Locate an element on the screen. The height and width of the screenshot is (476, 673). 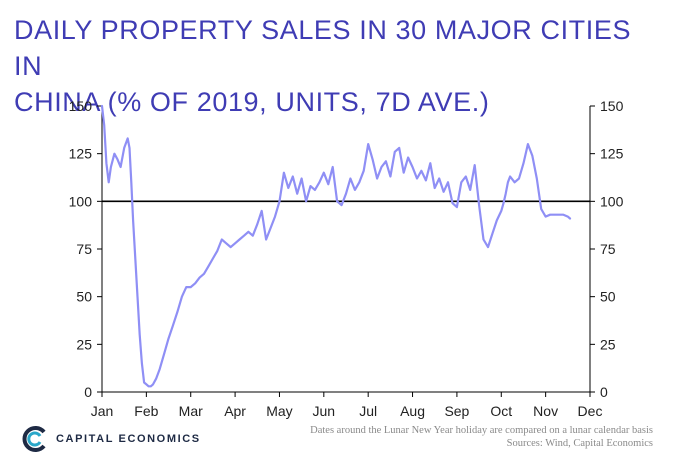
x-tick-label-mar: Mar is located at coordinates (191, 411).